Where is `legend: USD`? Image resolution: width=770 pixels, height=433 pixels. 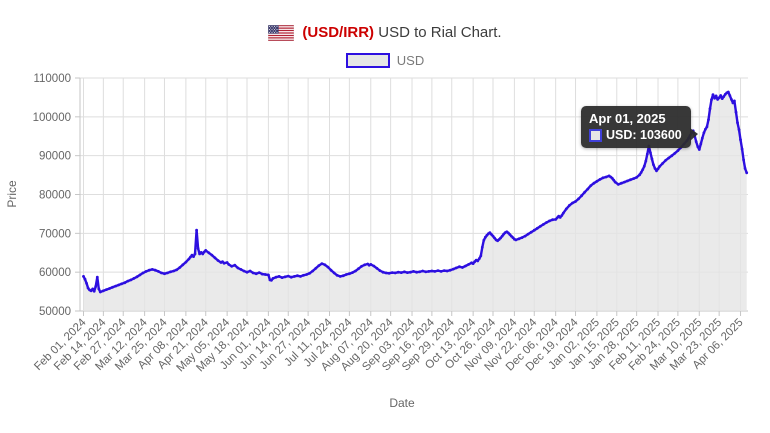 legend: USD is located at coordinates (385, 60).